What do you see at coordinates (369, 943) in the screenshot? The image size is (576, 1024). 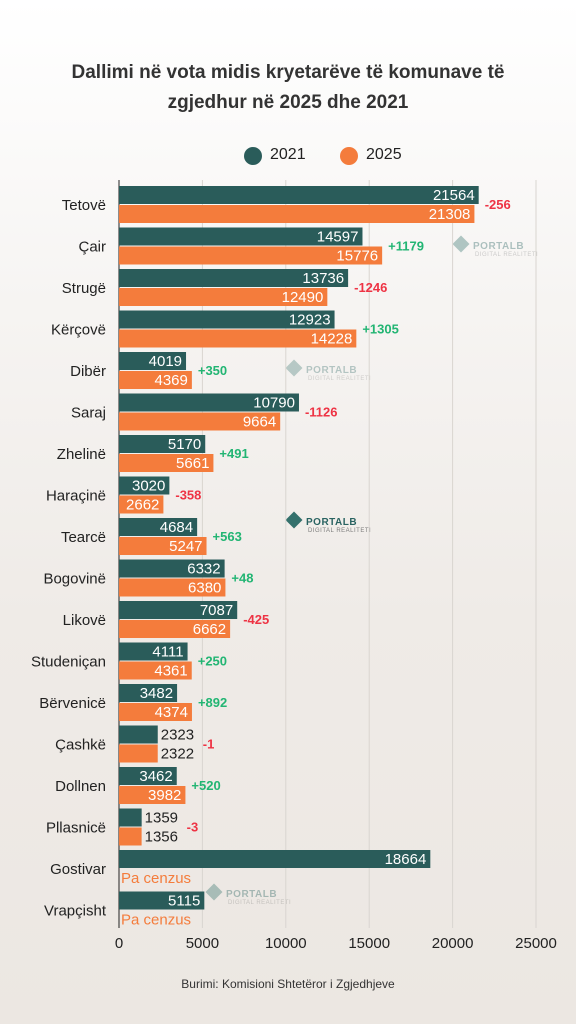 I see `x-tick-label: 15000` at bounding box center [369, 943].